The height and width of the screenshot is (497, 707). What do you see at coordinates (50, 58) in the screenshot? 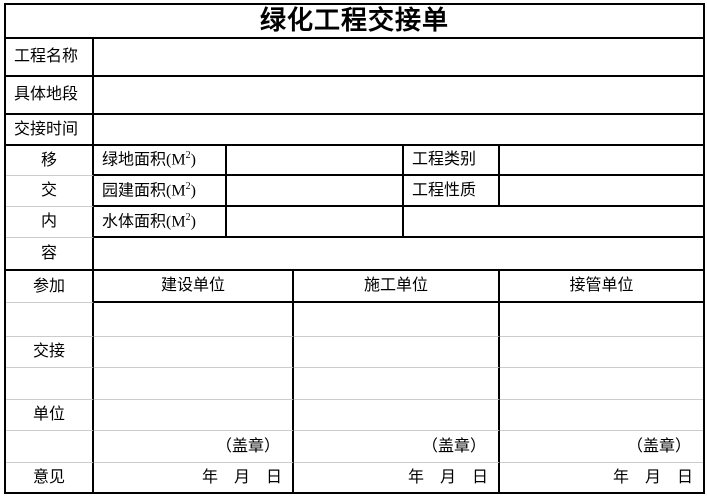
I see `label-project-name: 工程名称` at bounding box center [50, 58].